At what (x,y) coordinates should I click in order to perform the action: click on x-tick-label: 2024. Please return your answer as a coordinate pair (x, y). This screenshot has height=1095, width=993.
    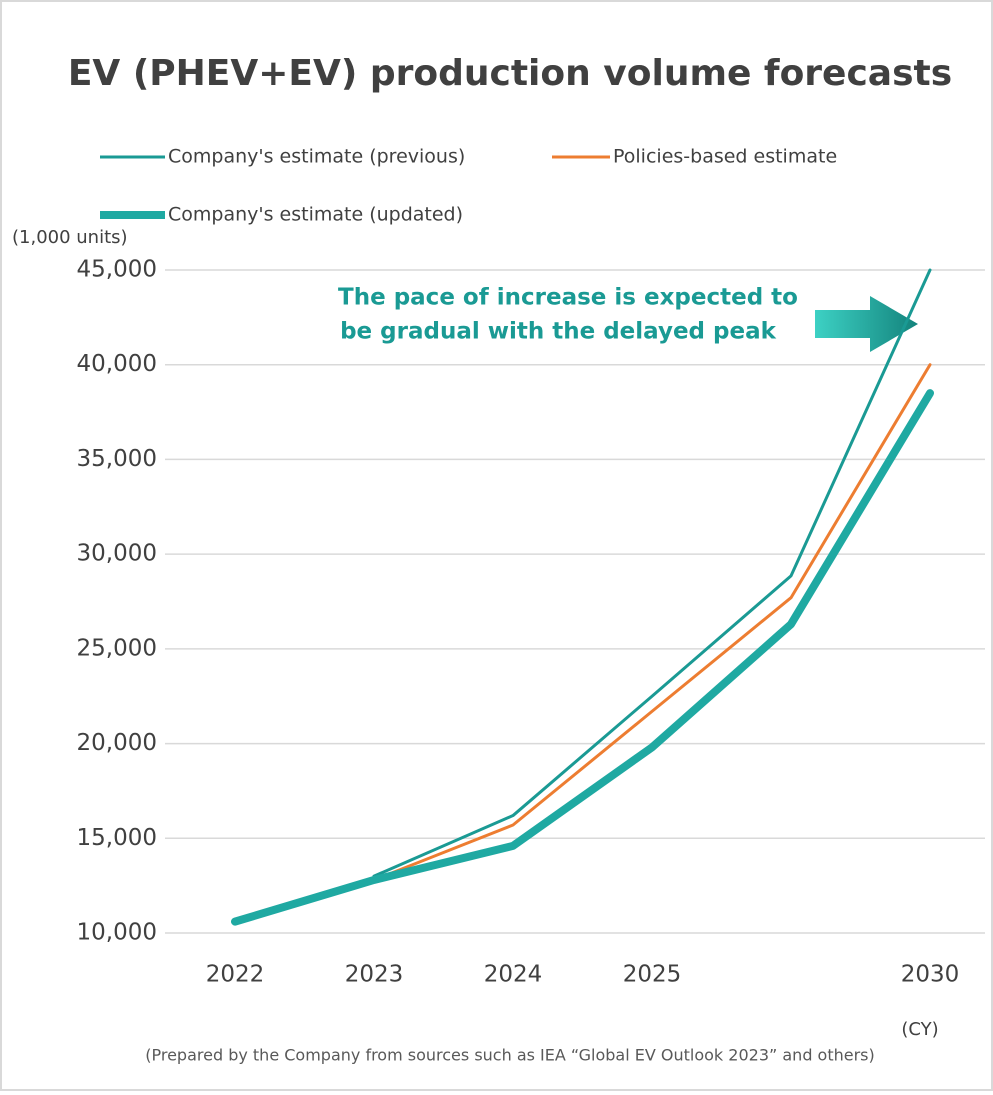
    Looking at the image, I should click on (513, 975).